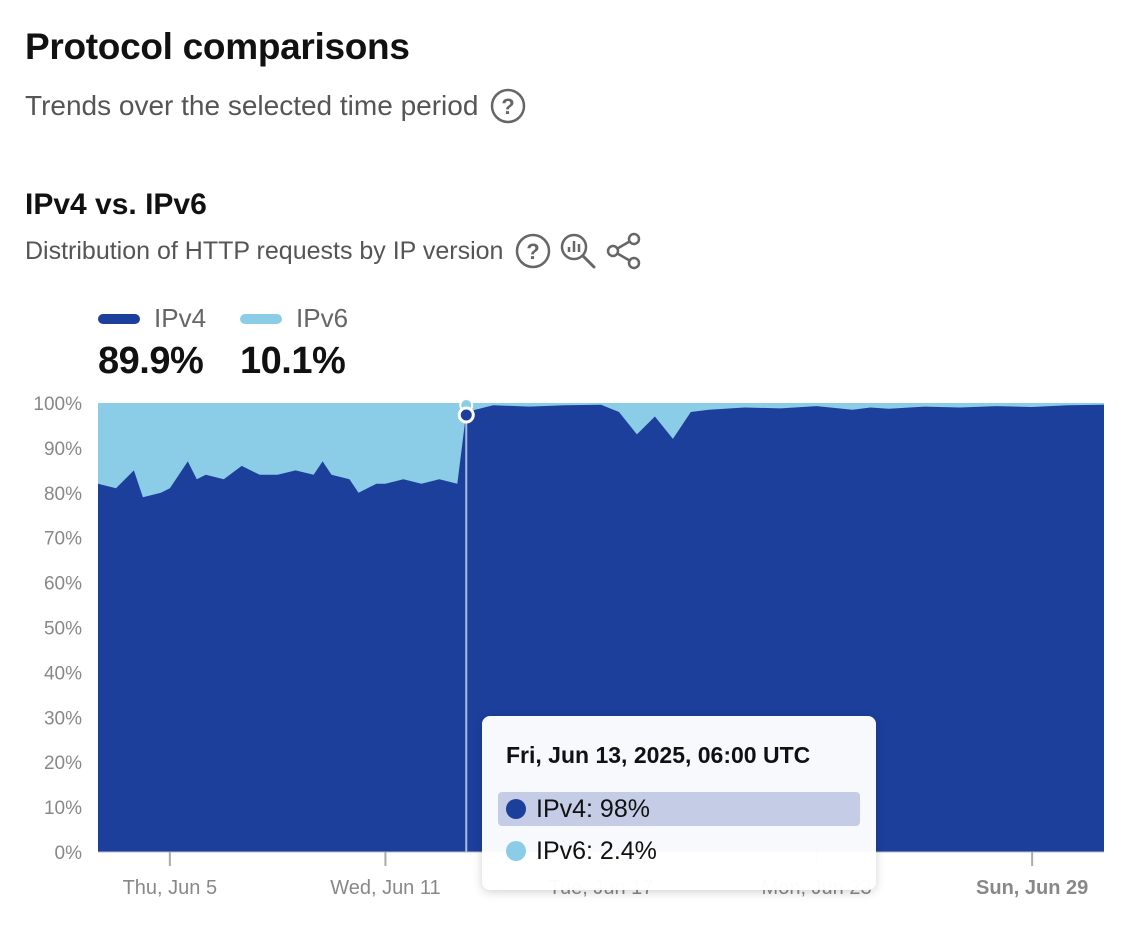  Describe the element at coordinates (624, 251) in the screenshot. I see `share-icon` at that location.